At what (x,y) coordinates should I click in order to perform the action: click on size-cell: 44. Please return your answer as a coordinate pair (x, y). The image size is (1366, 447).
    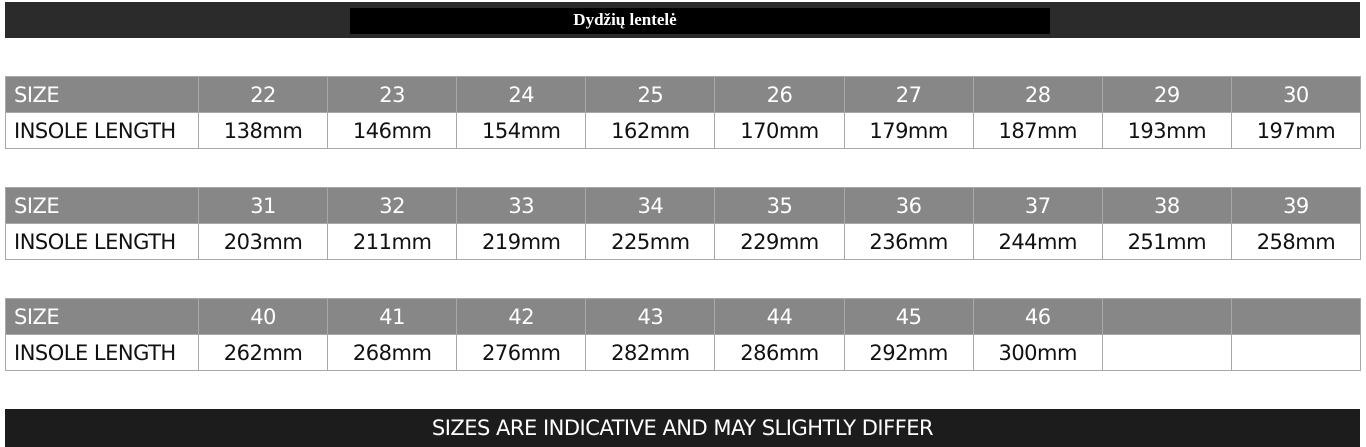
    Looking at the image, I should click on (779, 316).